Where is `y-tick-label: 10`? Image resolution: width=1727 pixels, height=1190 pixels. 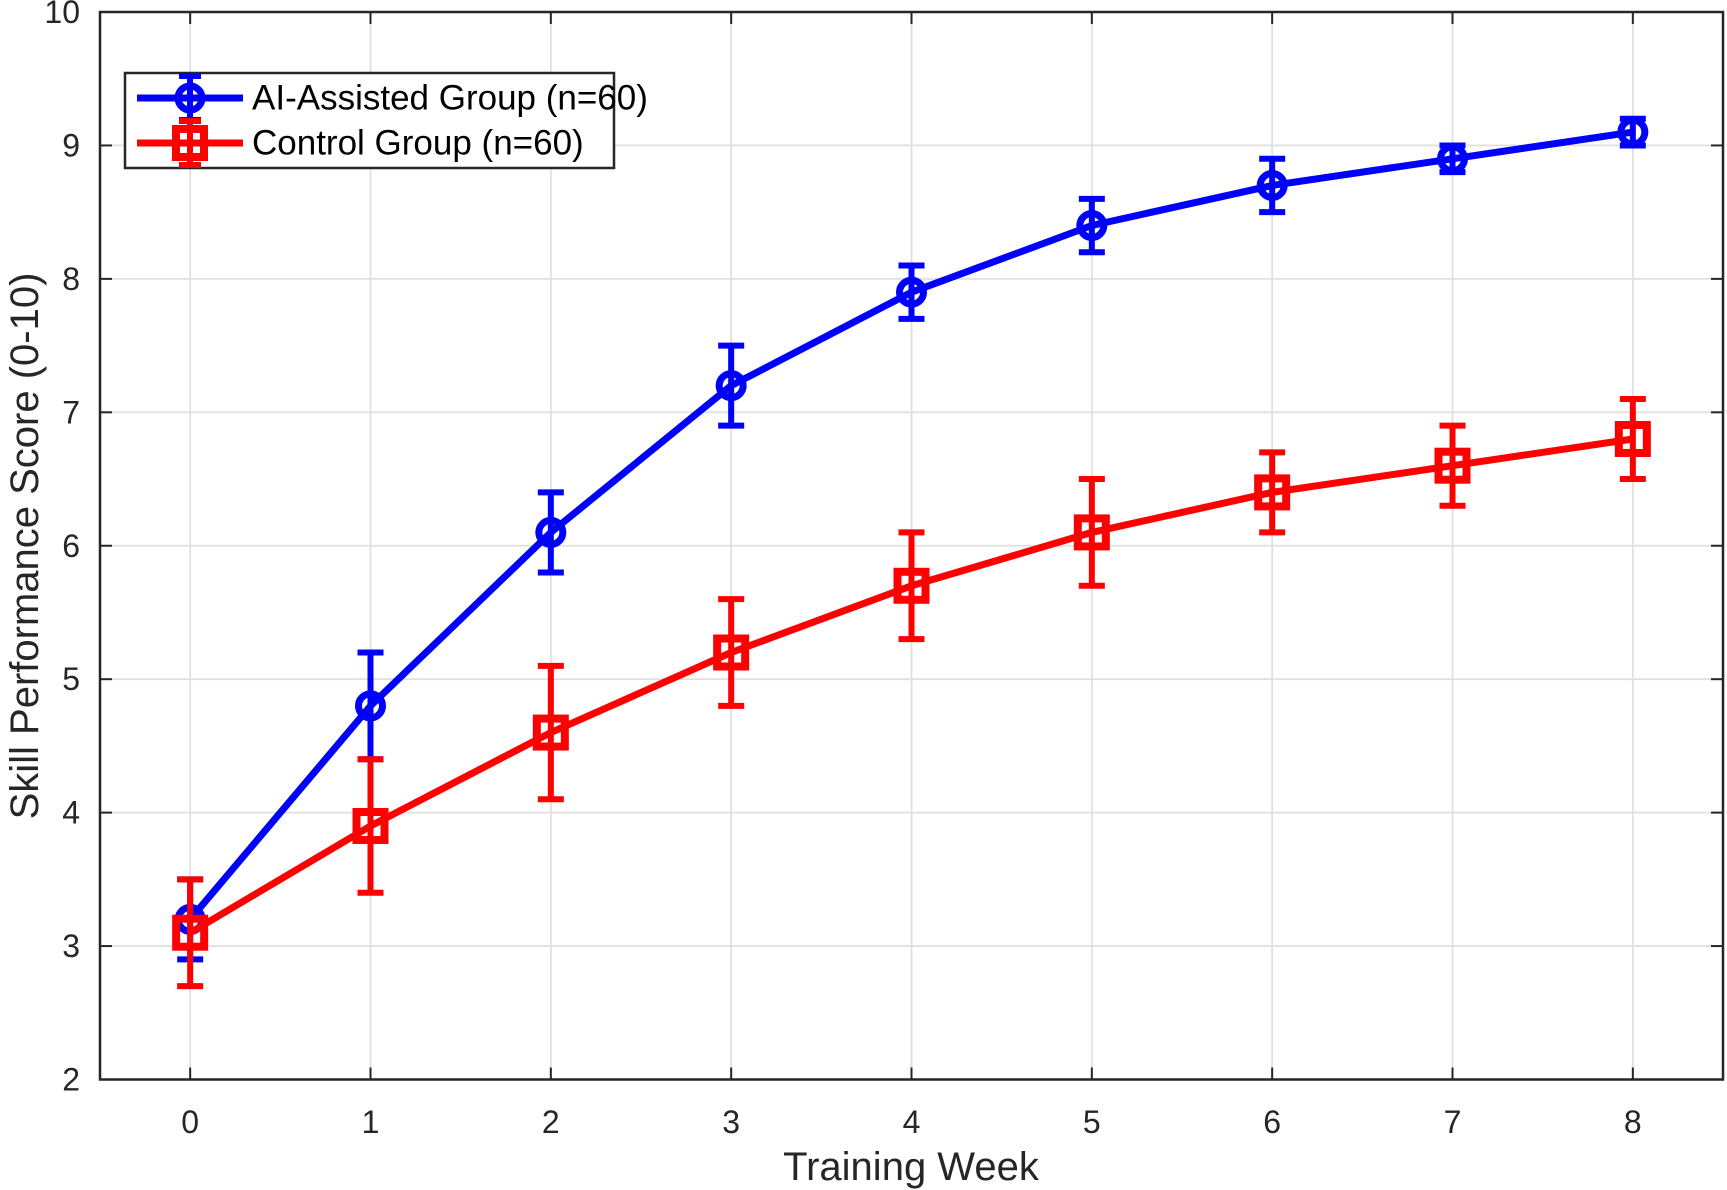 y-tick-label: 10 is located at coordinates (62, 15).